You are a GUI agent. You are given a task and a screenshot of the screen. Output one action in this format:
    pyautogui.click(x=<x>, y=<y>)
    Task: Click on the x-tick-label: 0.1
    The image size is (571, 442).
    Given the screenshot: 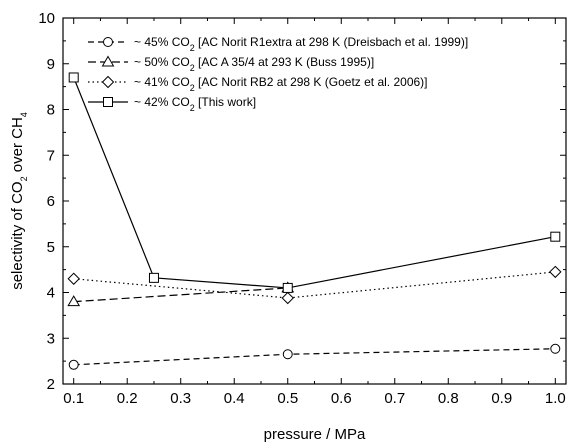 What is the action you would take?
    pyautogui.click(x=73, y=398)
    